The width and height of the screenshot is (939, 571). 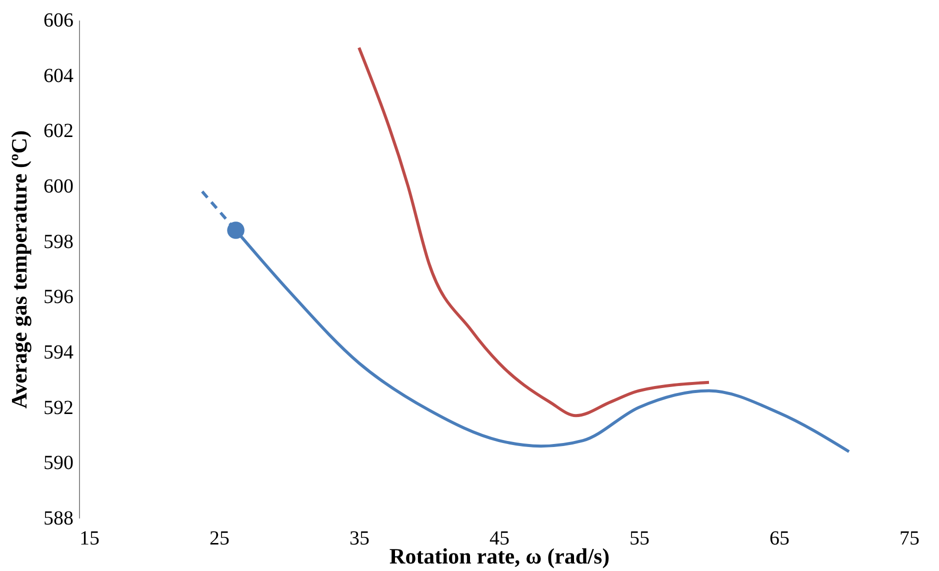 What do you see at coordinates (59, 519) in the screenshot?
I see `y-tick-label: 588` at bounding box center [59, 519].